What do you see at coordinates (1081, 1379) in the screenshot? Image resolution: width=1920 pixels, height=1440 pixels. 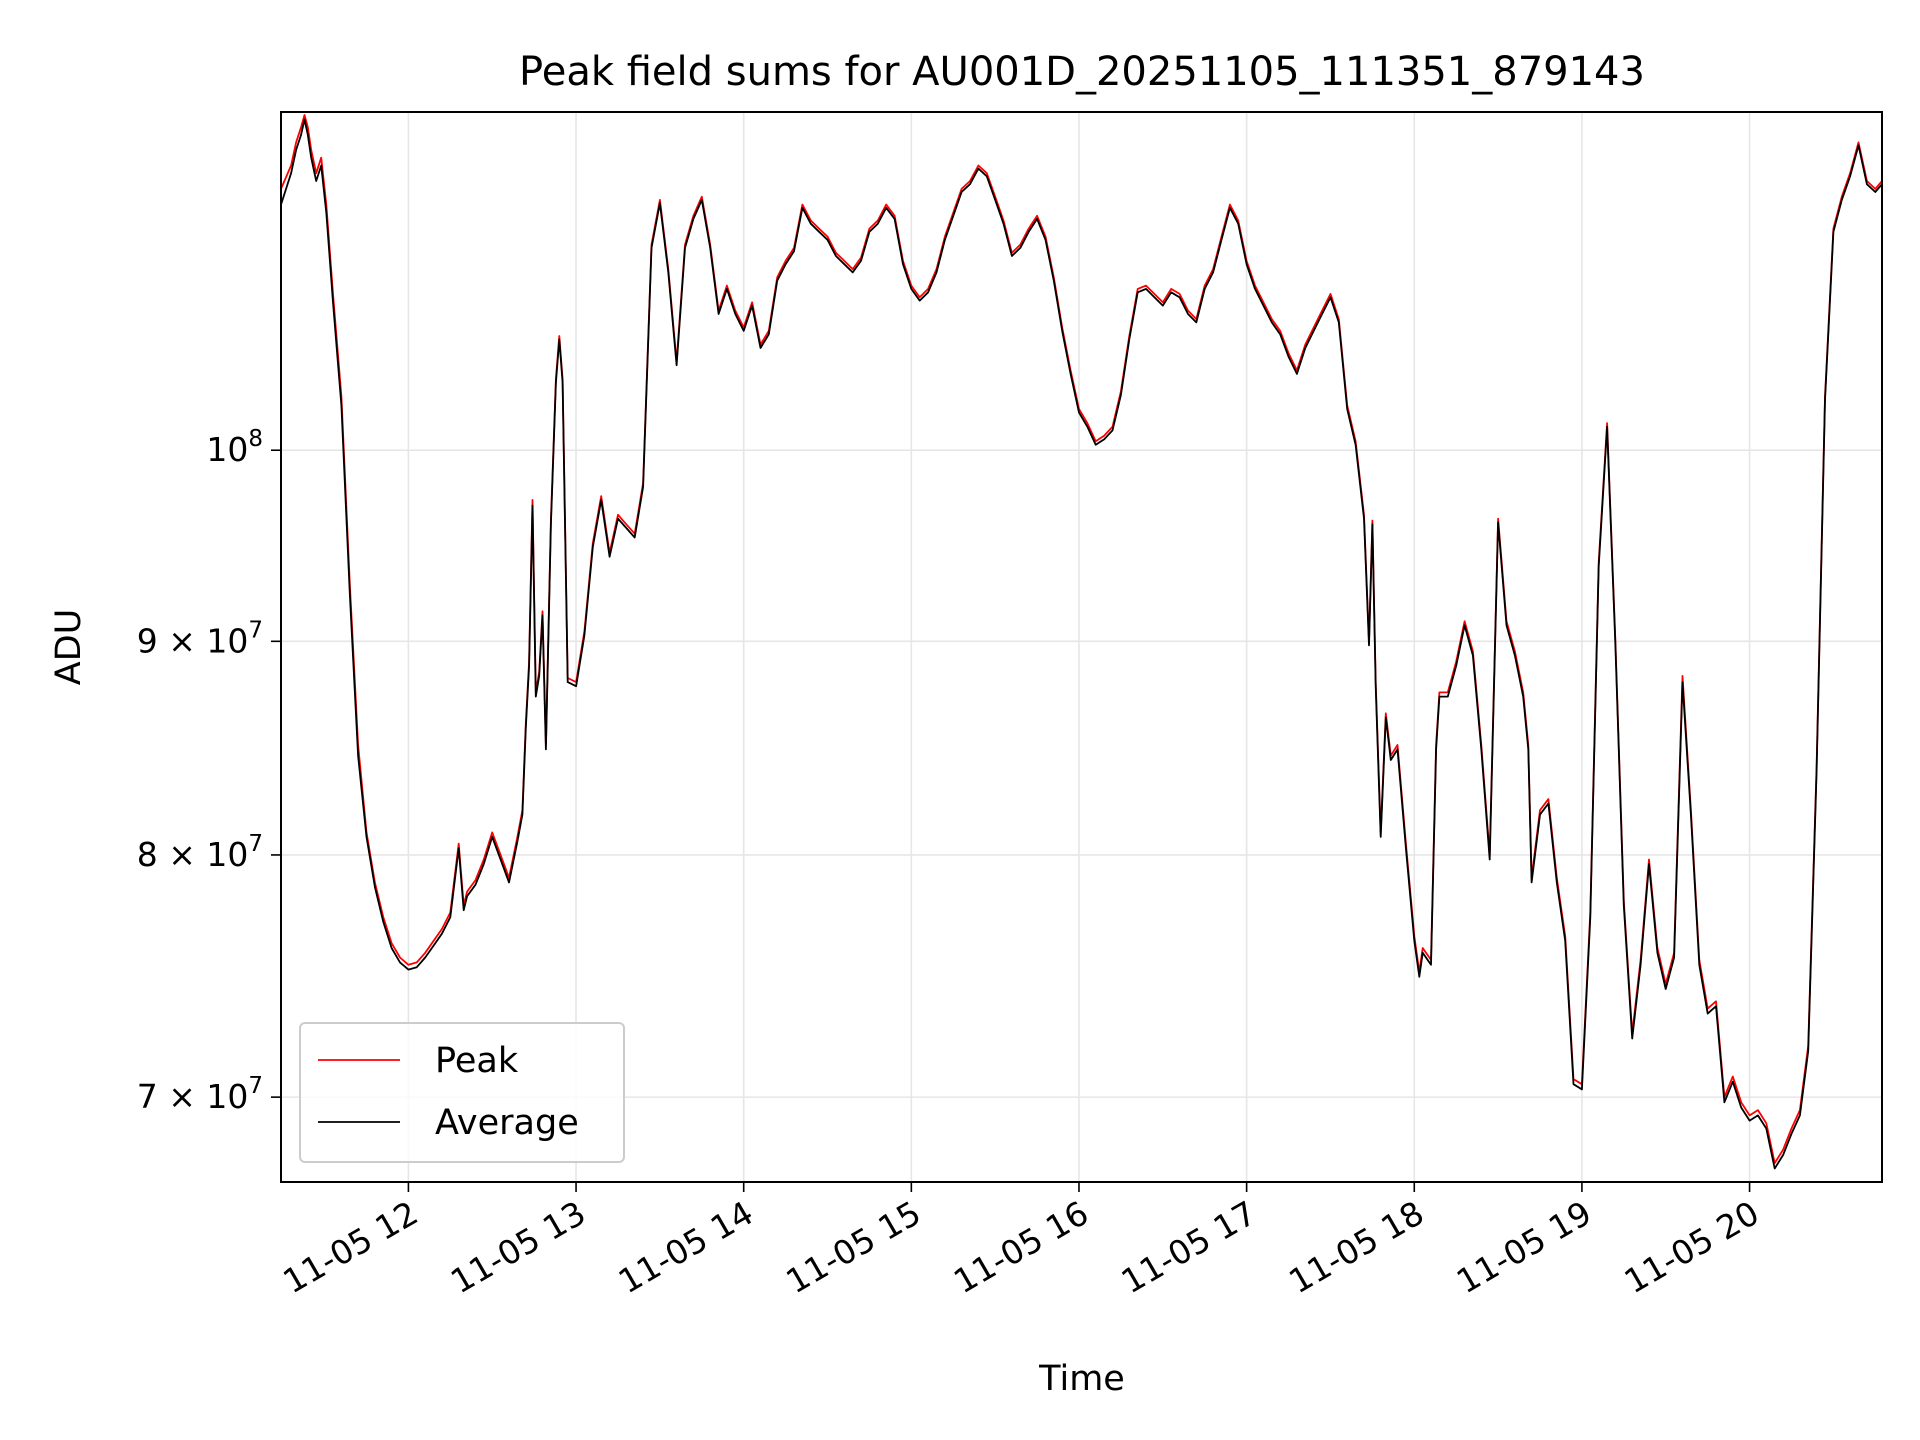 I see `x-axis-label: Time` at bounding box center [1081, 1379].